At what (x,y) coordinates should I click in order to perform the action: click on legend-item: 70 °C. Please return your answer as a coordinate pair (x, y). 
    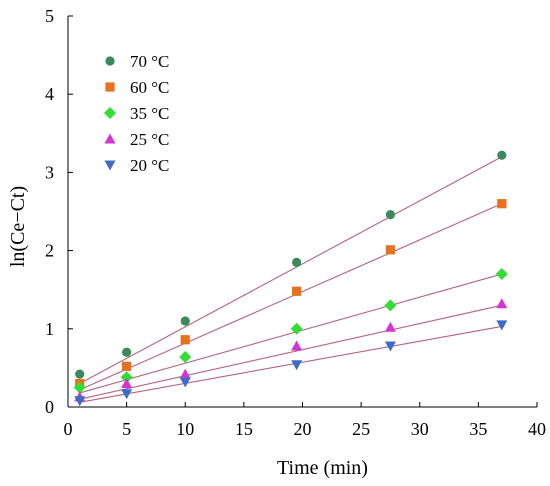
    Looking at the image, I should click on (137, 61).